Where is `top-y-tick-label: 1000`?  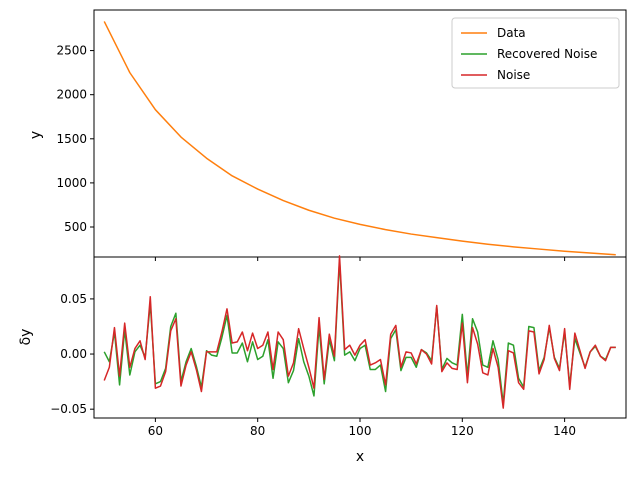 top-y-tick-label: 1000 is located at coordinates (71, 183).